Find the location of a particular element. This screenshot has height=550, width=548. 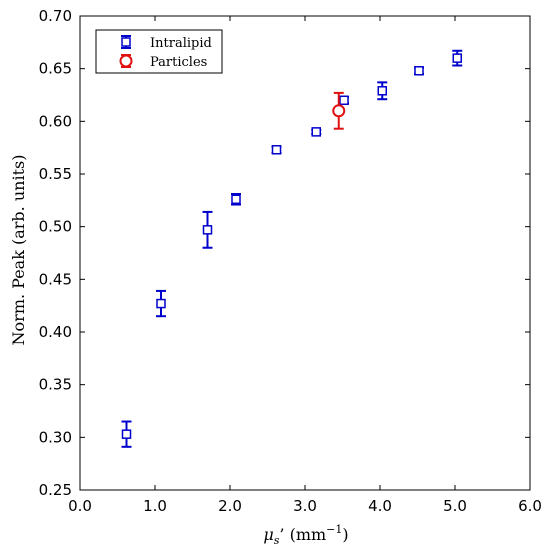

x-axis-title-subscript: s is located at coordinates (277, 540).